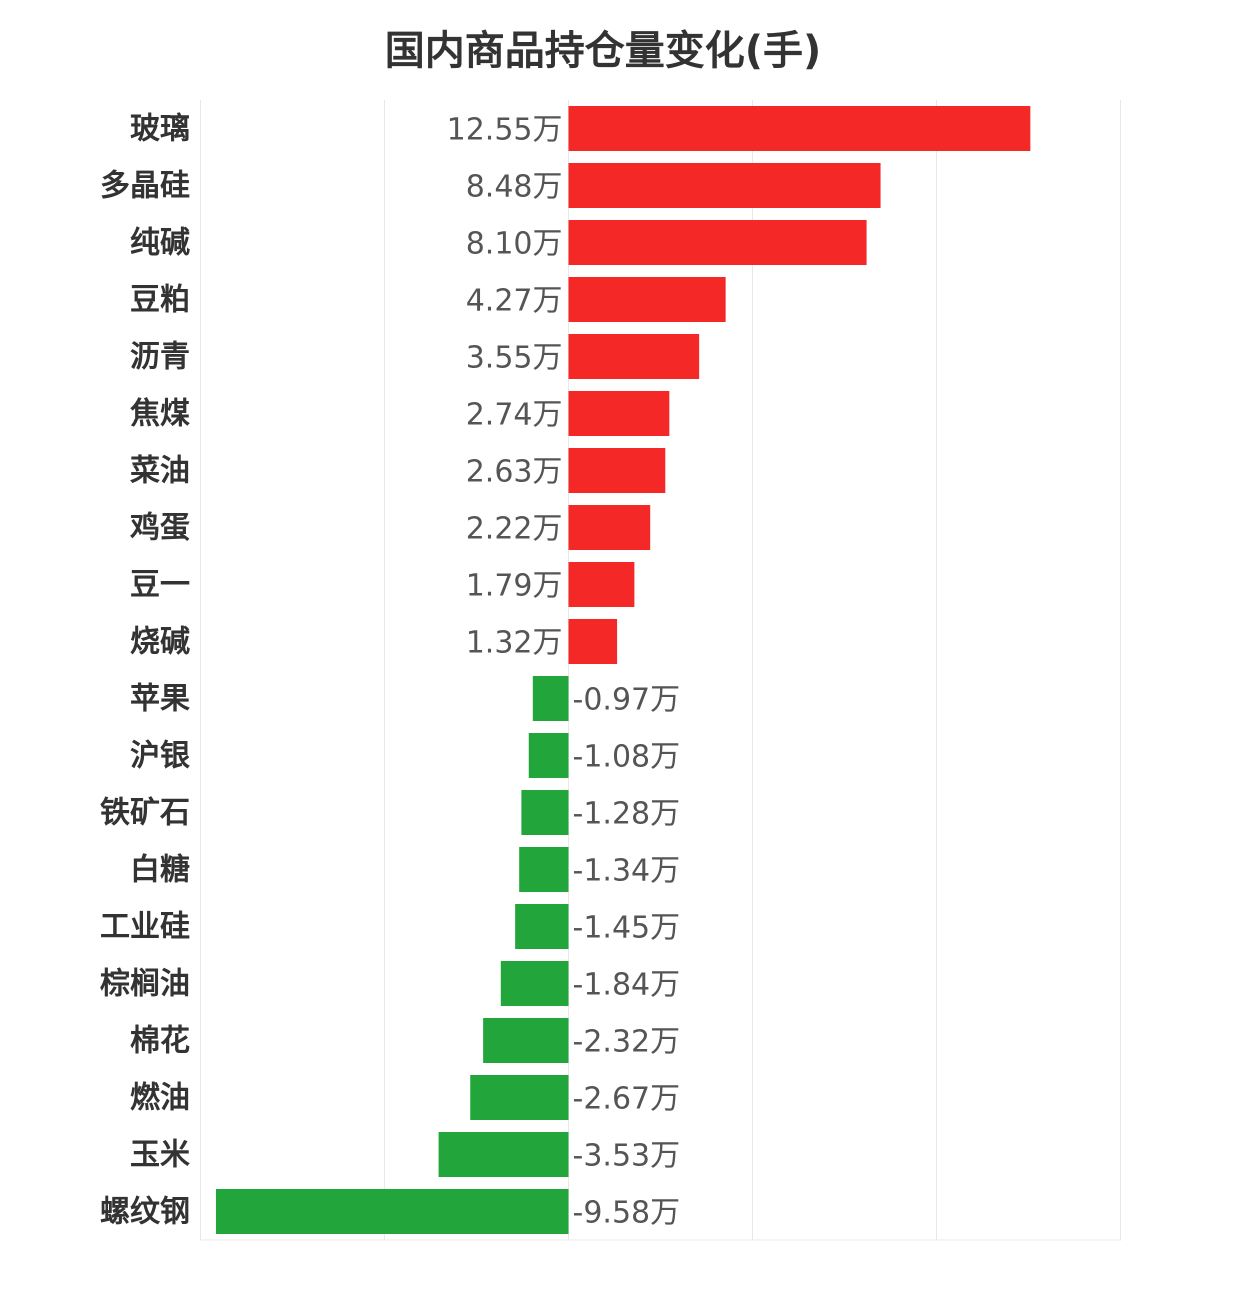 The height and width of the screenshot is (1300, 1246). I want to click on value-label: 1.79万, so click(514, 586).